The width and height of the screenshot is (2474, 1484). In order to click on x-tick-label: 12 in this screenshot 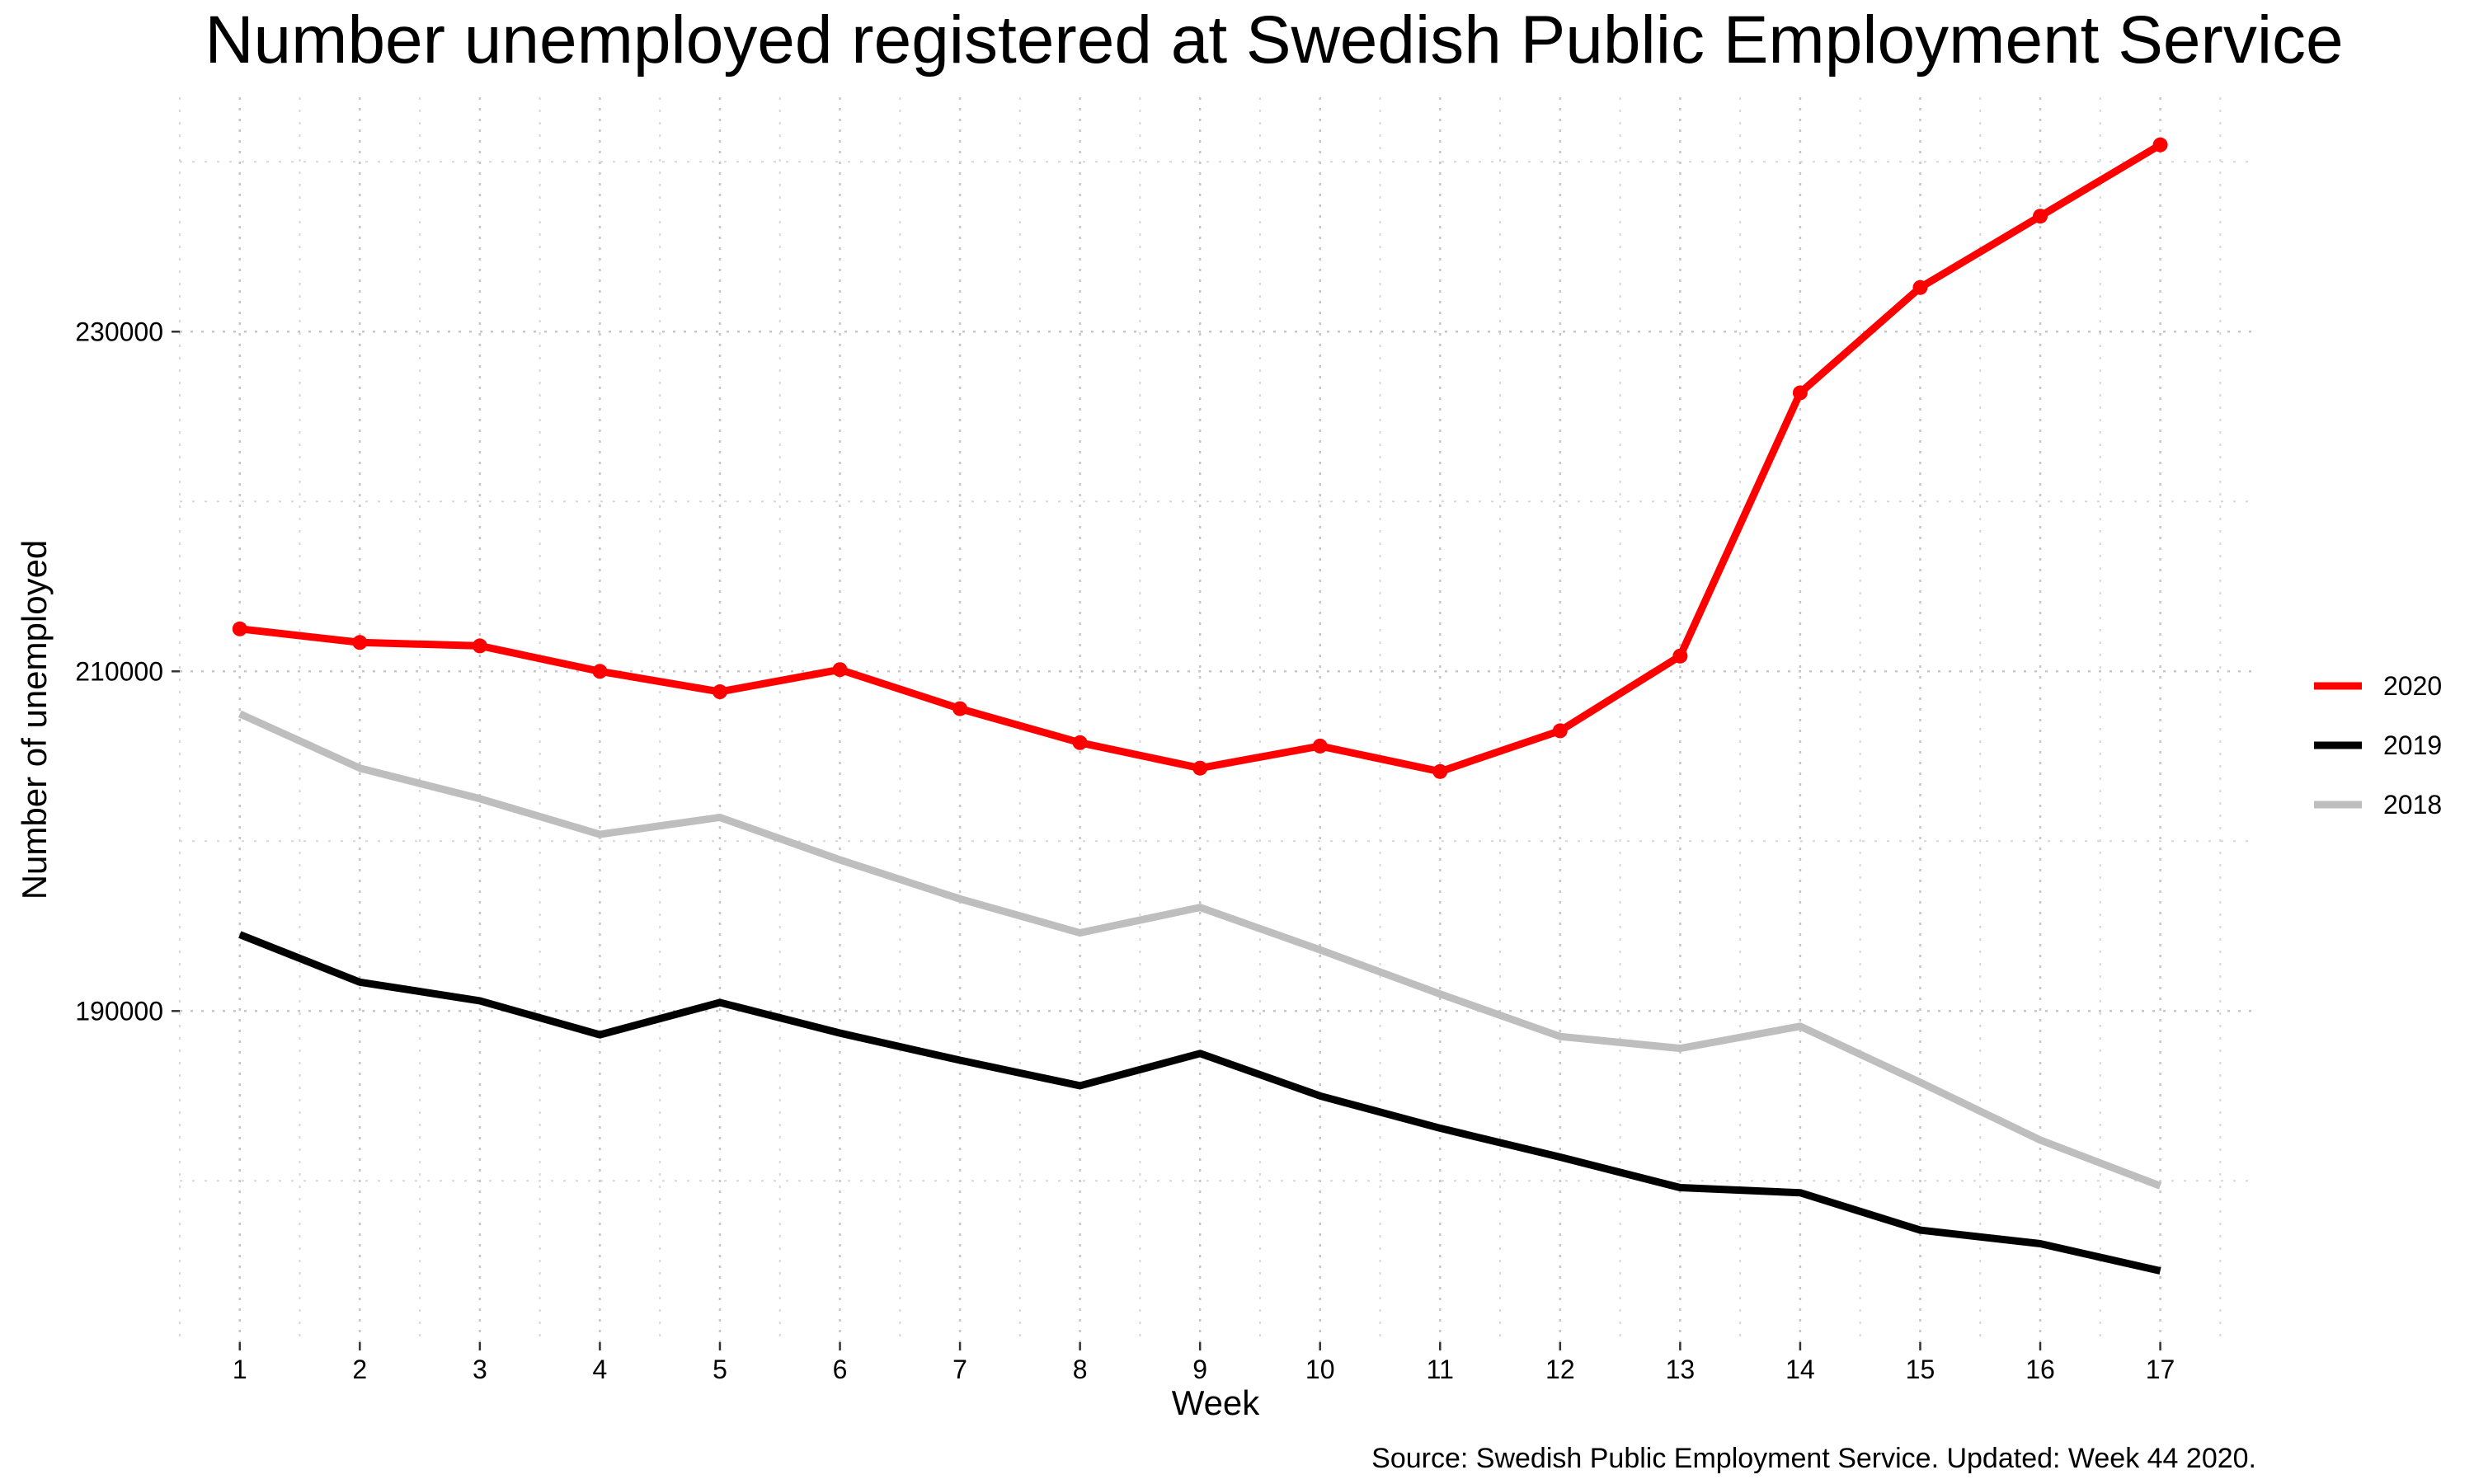, I will do `click(1560, 1369)`.